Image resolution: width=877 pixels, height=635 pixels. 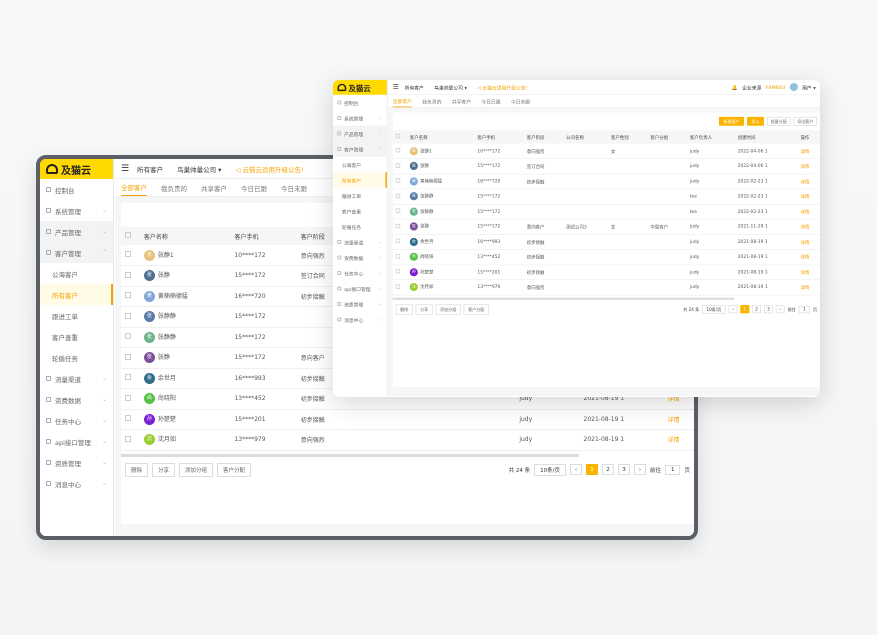 I want to click on page-button: 3, so click(x=623, y=469).